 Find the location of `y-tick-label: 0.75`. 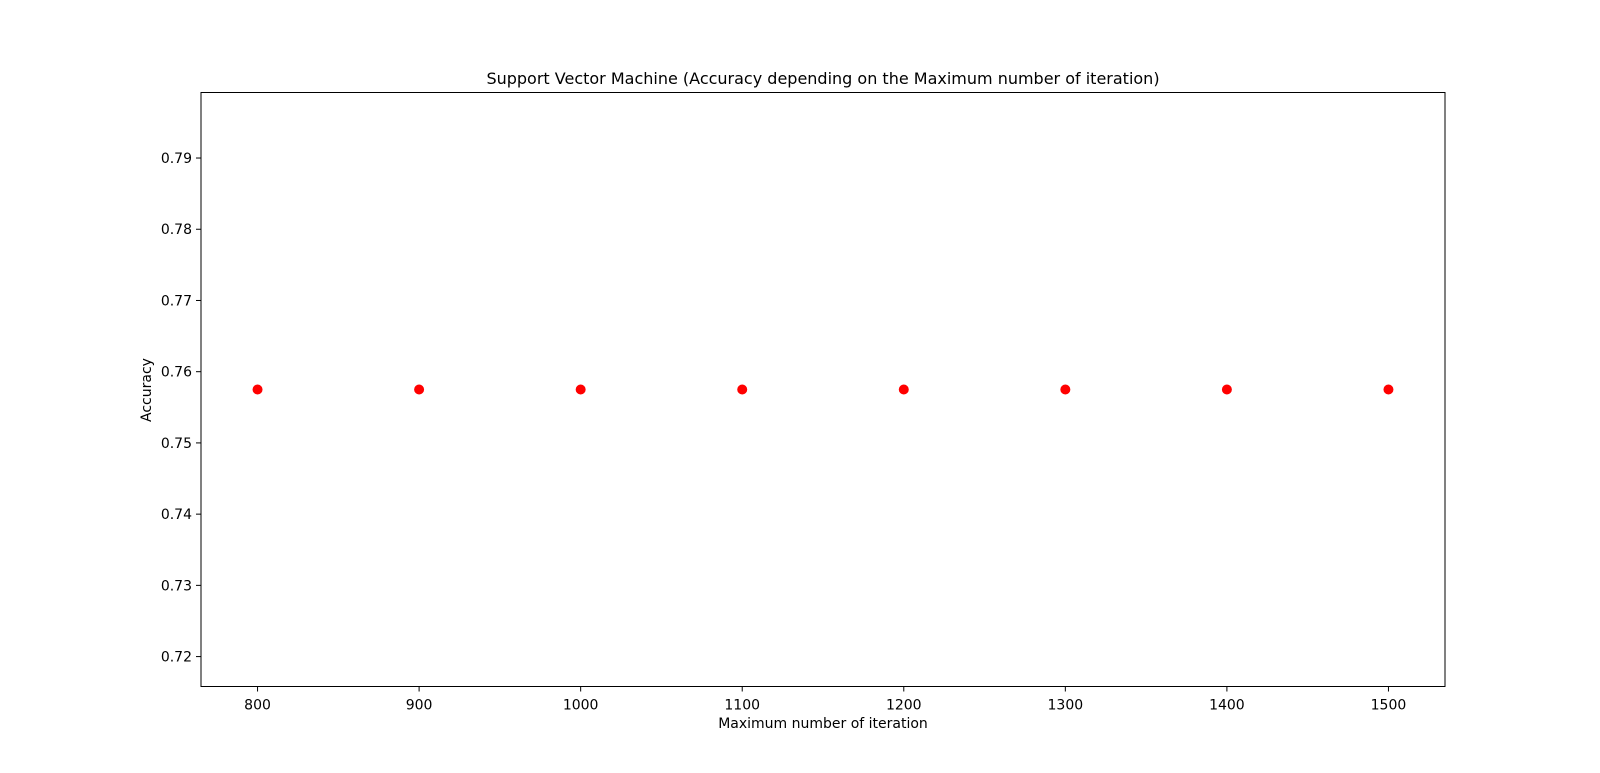

y-tick-label: 0.75 is located at coordinates (176, 444).